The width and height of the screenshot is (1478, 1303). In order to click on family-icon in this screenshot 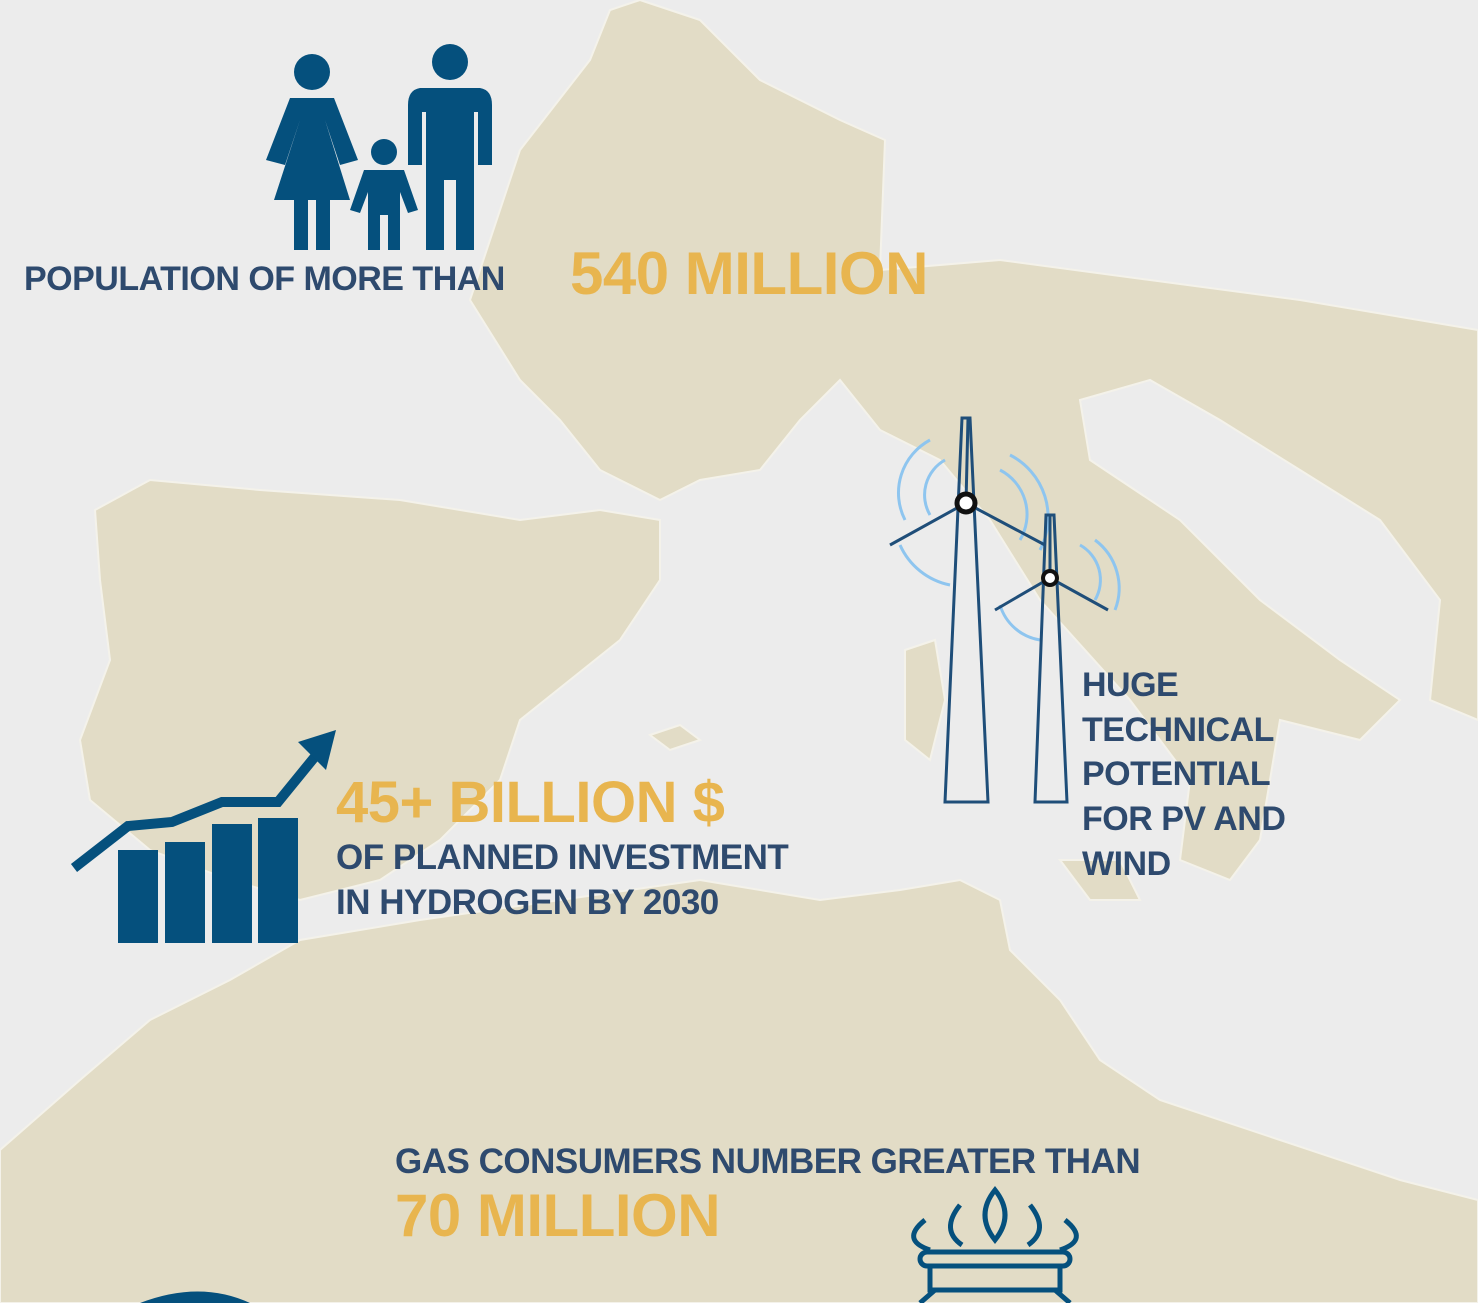, I will do `click(379, 147)`.